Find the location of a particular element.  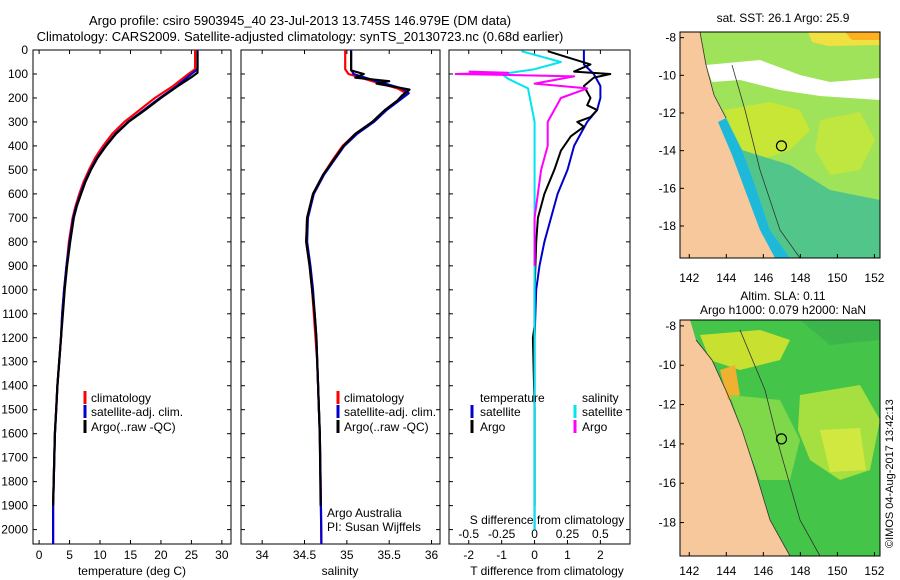

imos-credit: ©IMOS 04-Aug-2017 13:42:13 is located at coordinates (890, 473).